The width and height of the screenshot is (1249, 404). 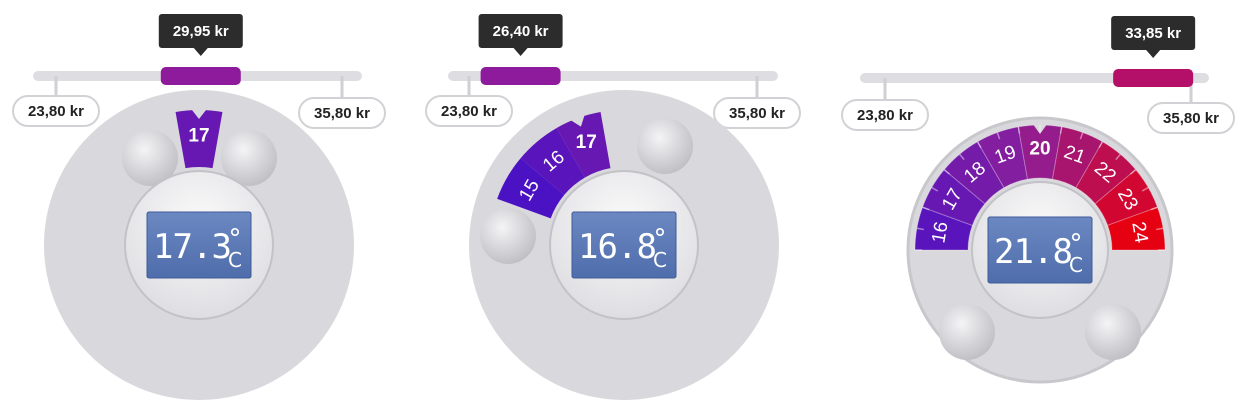 I want to click on dial-rim, so click(x=1040, y=250).